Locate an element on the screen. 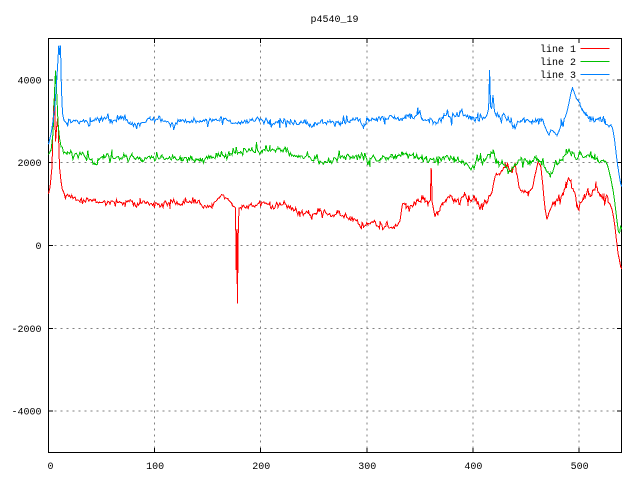 The width and height of the screenshot is (640, 485). svg-text: 300 is located at coordinates (367, 467).